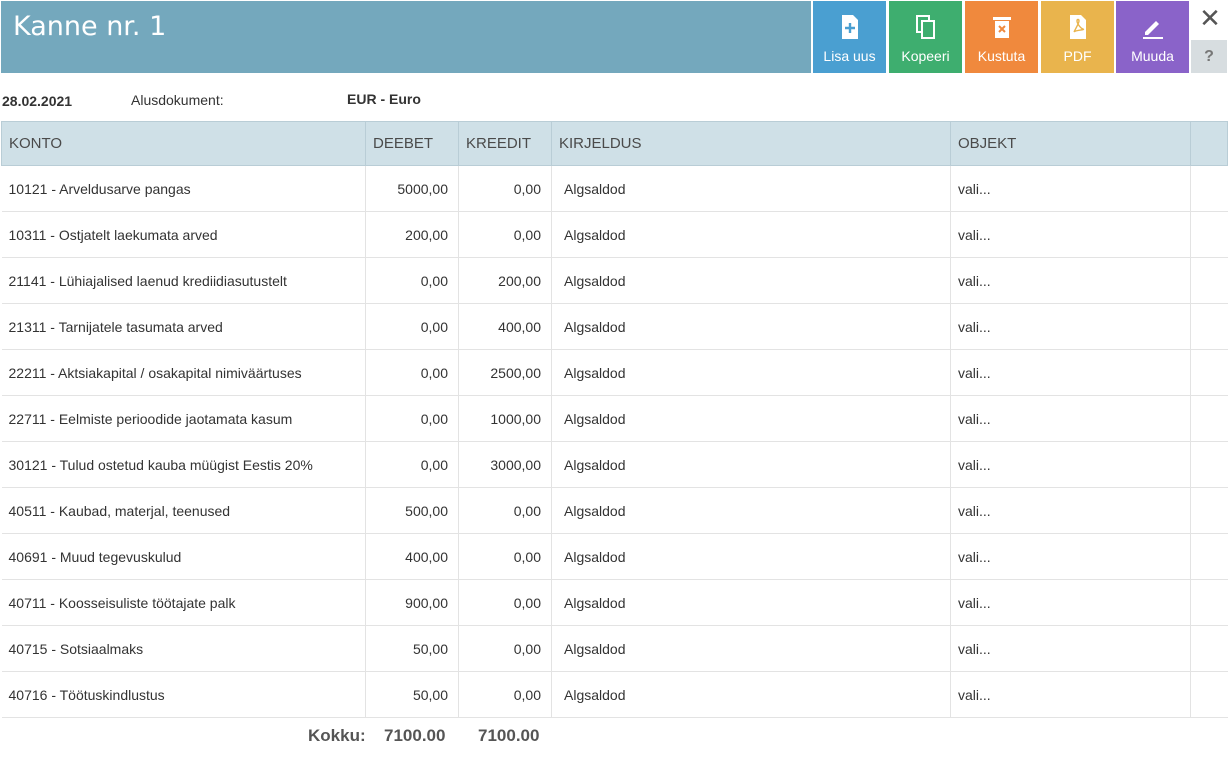 Image resolution: width=1229 pixels, height=775 pixels. Describe the element at coordinates (406, 37) in the screenshot. I see `header-bar: Kanne nr. 1` at that location.